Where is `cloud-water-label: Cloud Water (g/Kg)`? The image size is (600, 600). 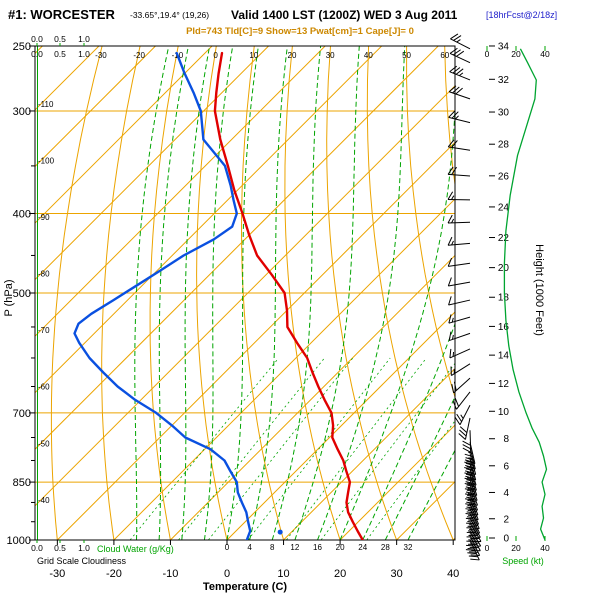 cloud-water-label: Cloud Water (g/Kg) is located at coordinates (135, 549).